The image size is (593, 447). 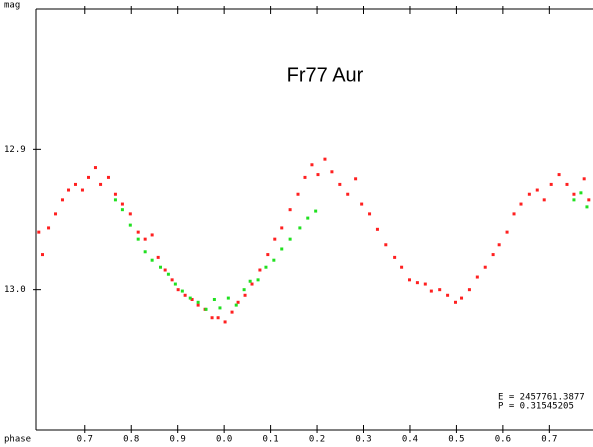 What do you see at coordinates (178, 440) in the screenshot?
I see `x-tick-label: 0.9` at bounding box center [178, 440].